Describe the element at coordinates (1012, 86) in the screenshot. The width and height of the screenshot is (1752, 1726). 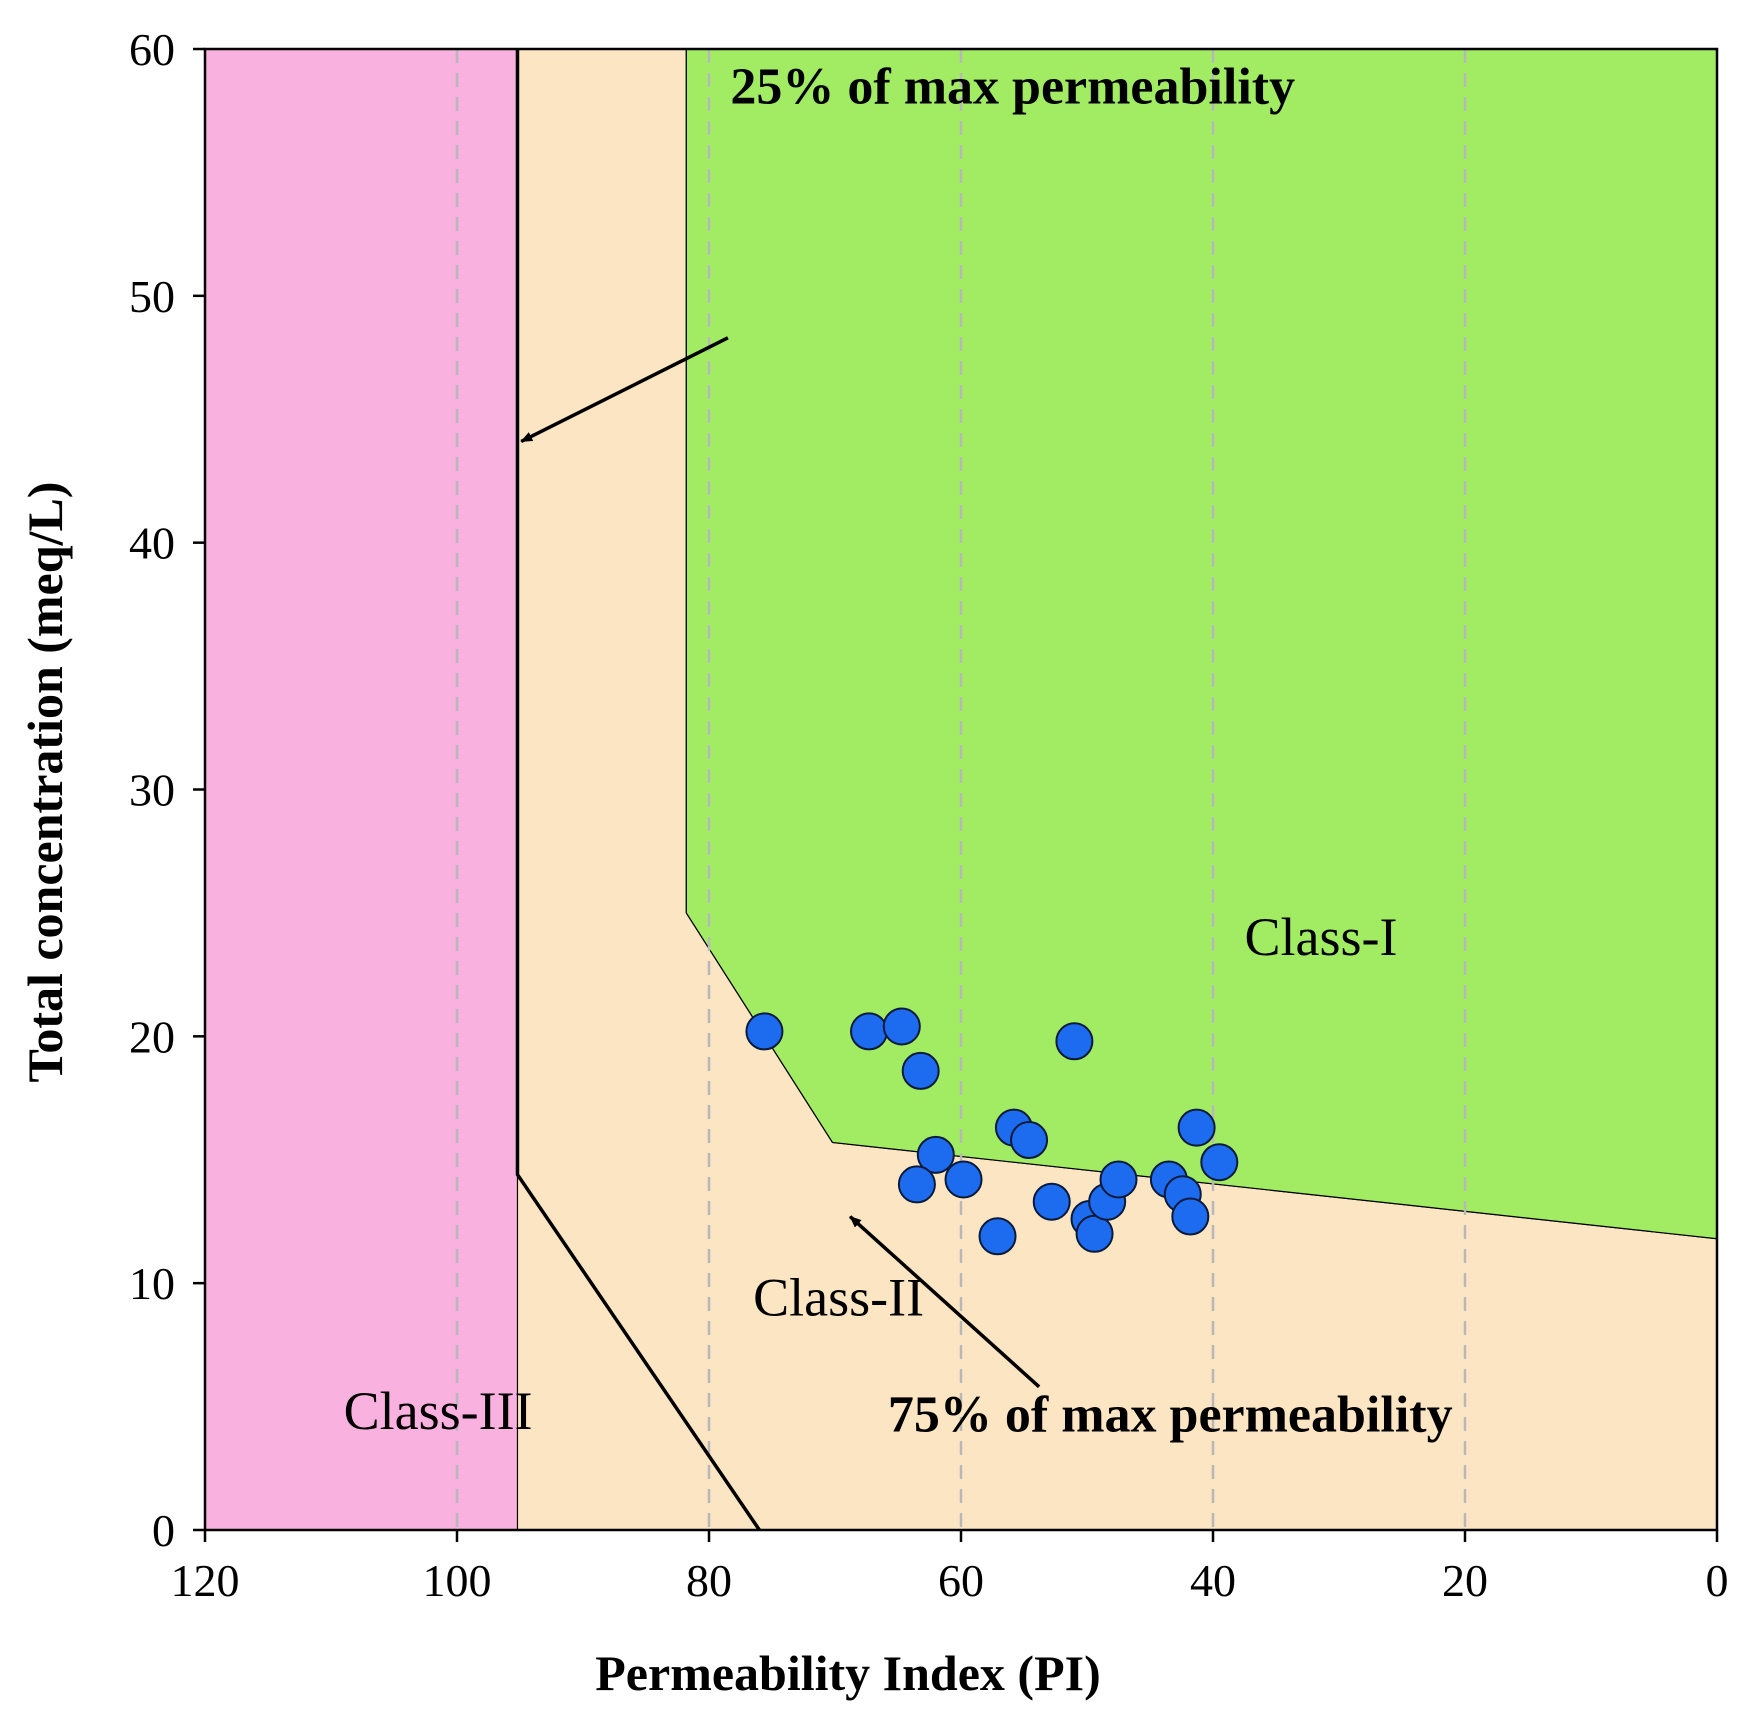
I see `annotation-25-of-max-permeability: 25% of max permeability` at that location.